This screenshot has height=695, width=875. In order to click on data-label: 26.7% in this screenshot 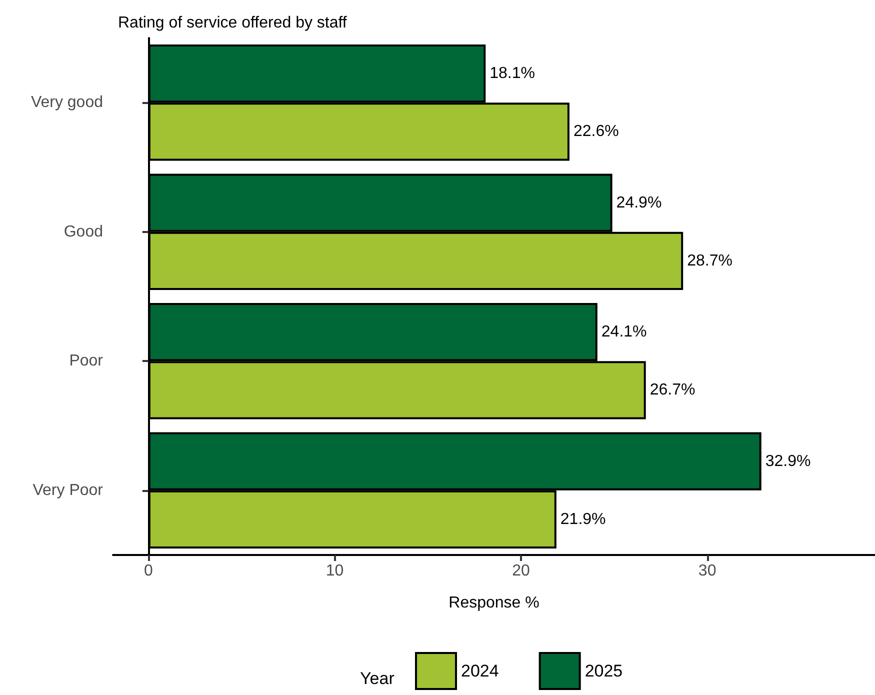, I will do `click(673, 390)`.